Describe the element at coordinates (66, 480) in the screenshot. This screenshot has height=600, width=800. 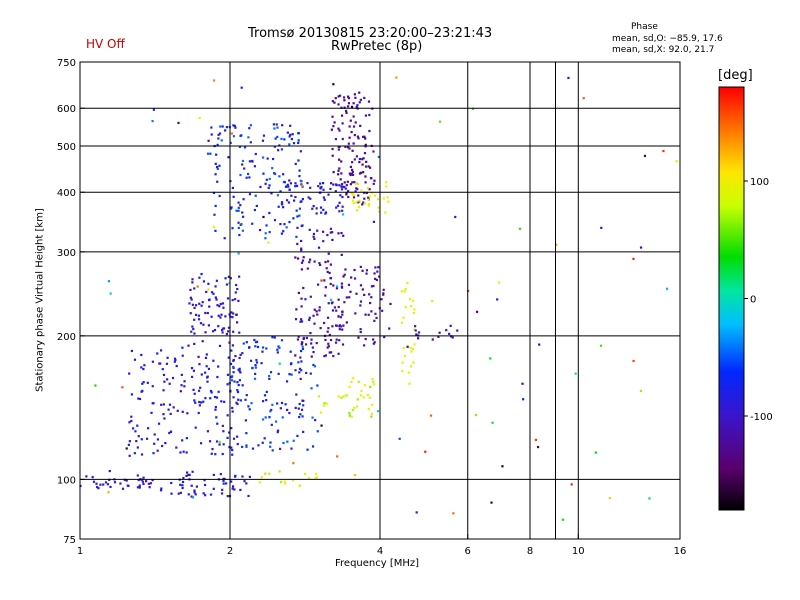
I see `y-tick-label: 100` at that location.